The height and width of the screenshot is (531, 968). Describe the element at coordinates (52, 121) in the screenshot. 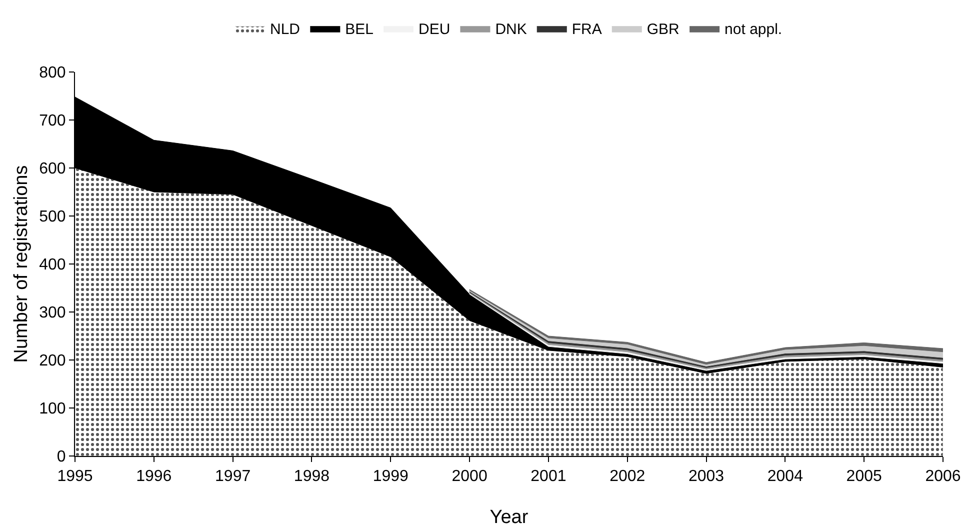

I see `y-tick-label: 700` at that location.